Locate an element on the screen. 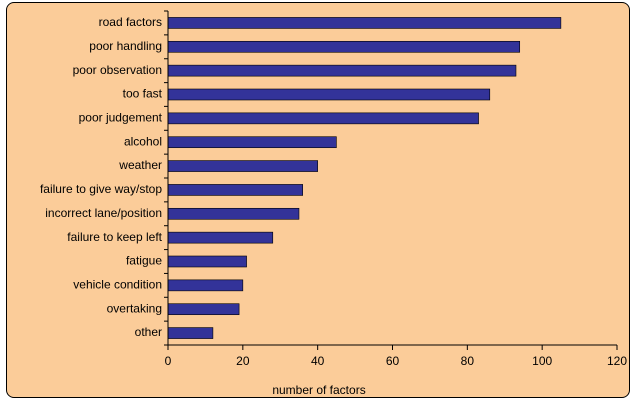 The width and height of the screenshot is (634, 398). x-tick-label-0: 0 is located at coordinates (168, 361).